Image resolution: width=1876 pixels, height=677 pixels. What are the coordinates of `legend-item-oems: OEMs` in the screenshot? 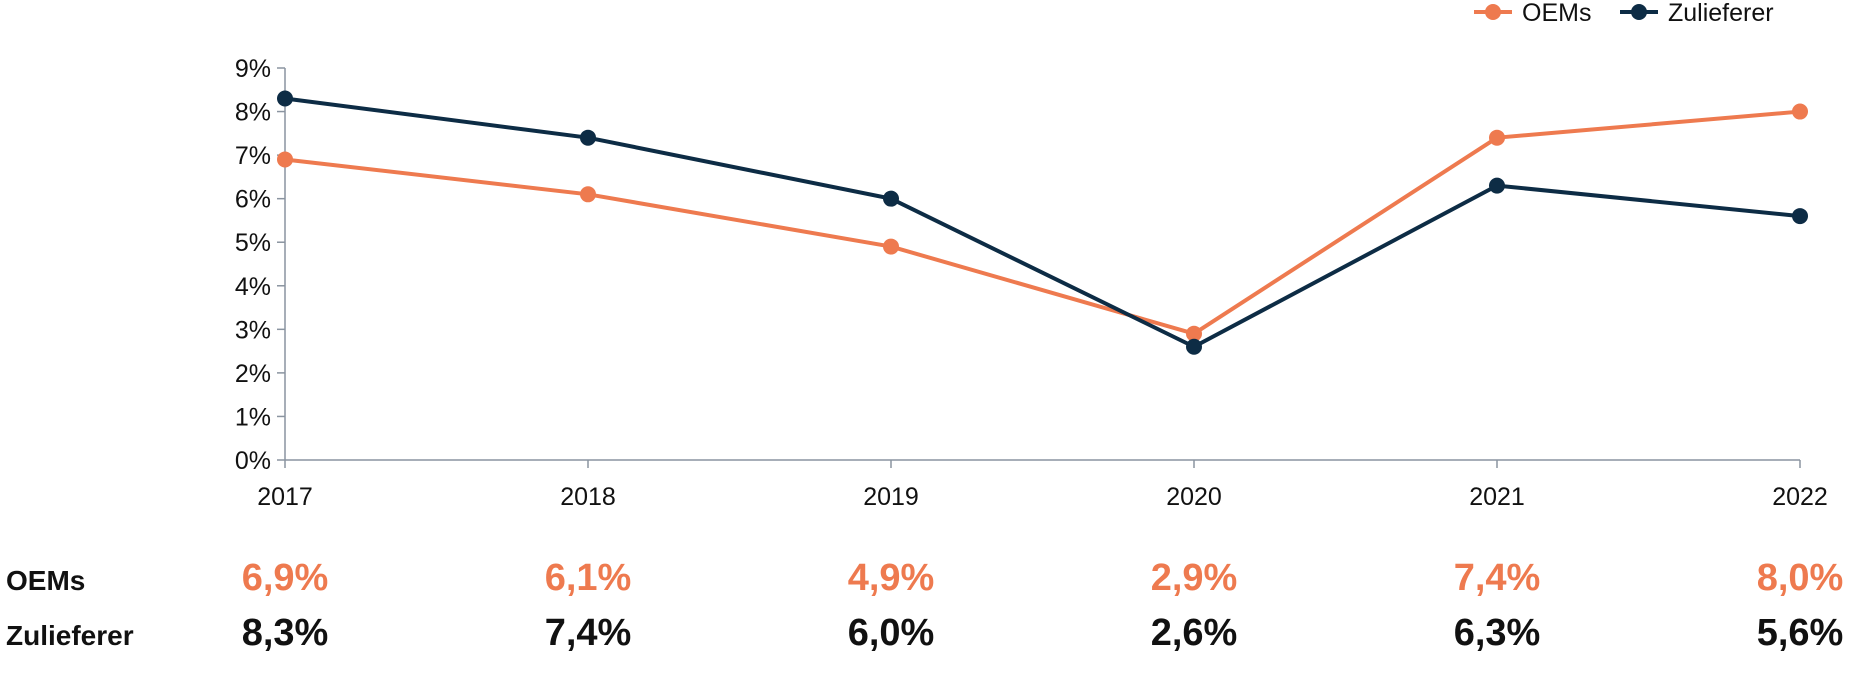 It's located at (1532, 13).